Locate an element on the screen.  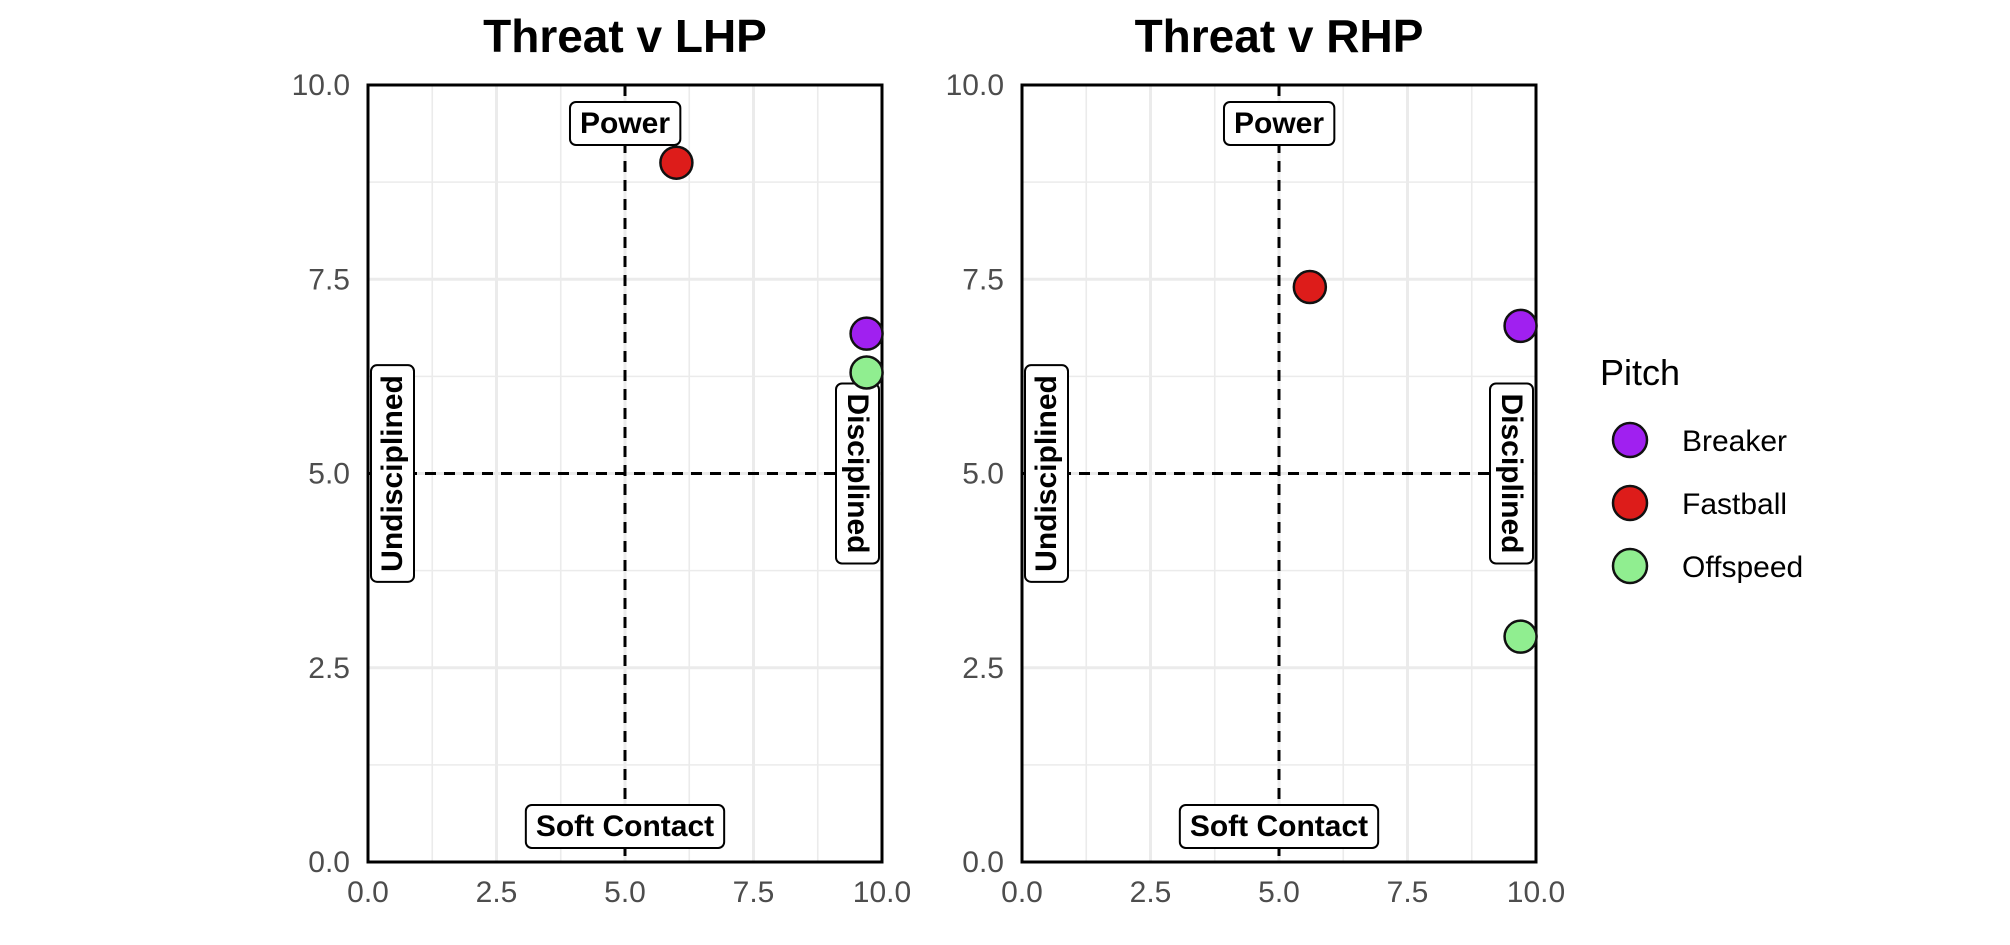
legend-swatch-offspeed is located at coordinates (1630, 566).